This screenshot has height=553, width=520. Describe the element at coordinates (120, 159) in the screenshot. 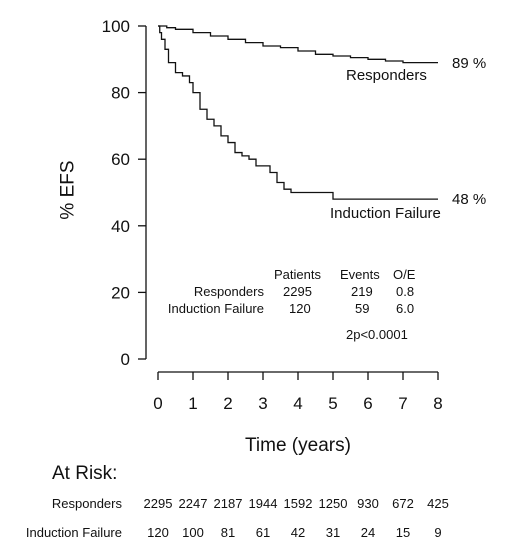

I see `y-tick-label: 60` at that location.